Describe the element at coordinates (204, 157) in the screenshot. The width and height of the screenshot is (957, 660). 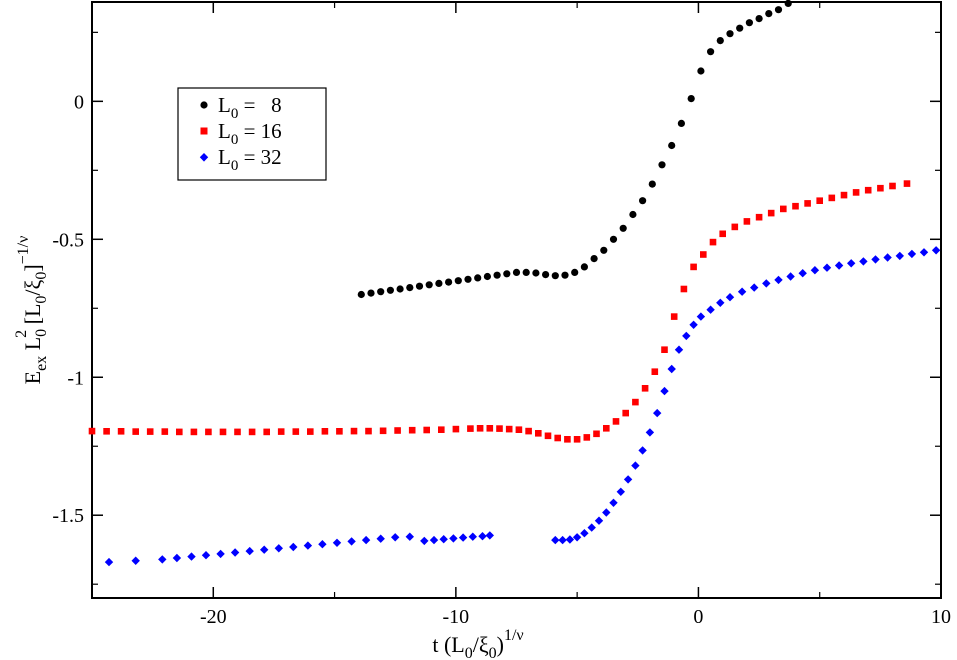
I see `legend-marker-l32` at that location.